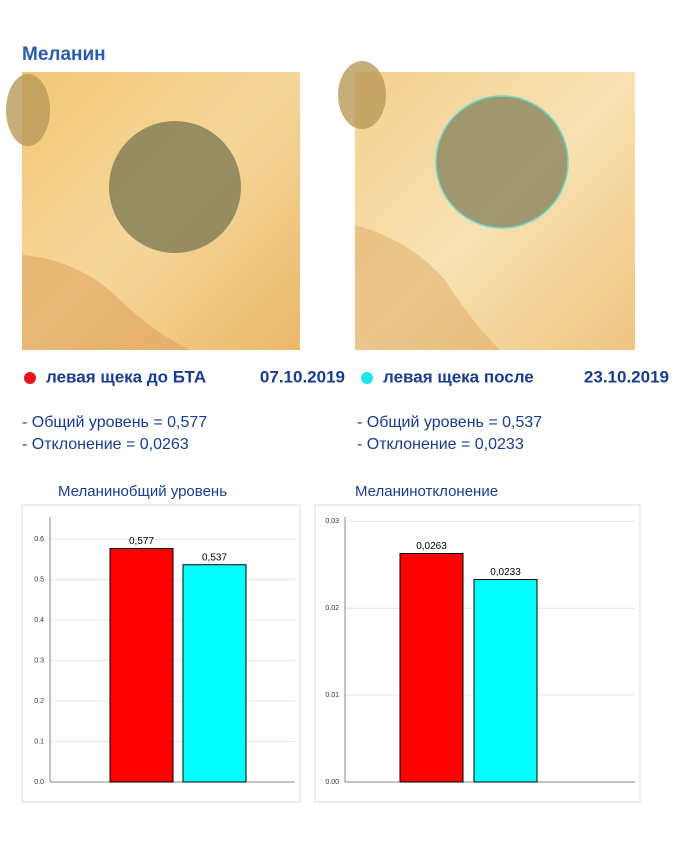 The width and height of the screenshot is (690, 863). I want to click on y-tick-label: 0.1, so click(39, 741).